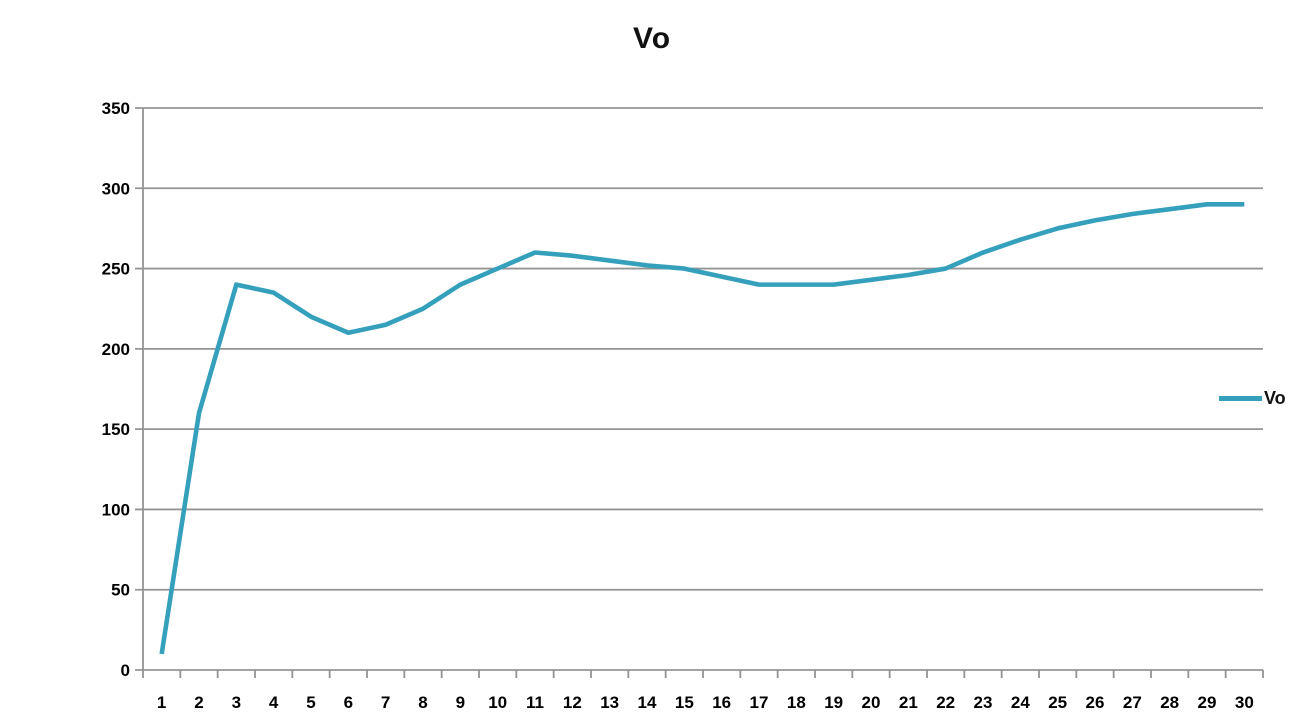  I want to click on x-axis-label-26: 26, so click(1095, 702).